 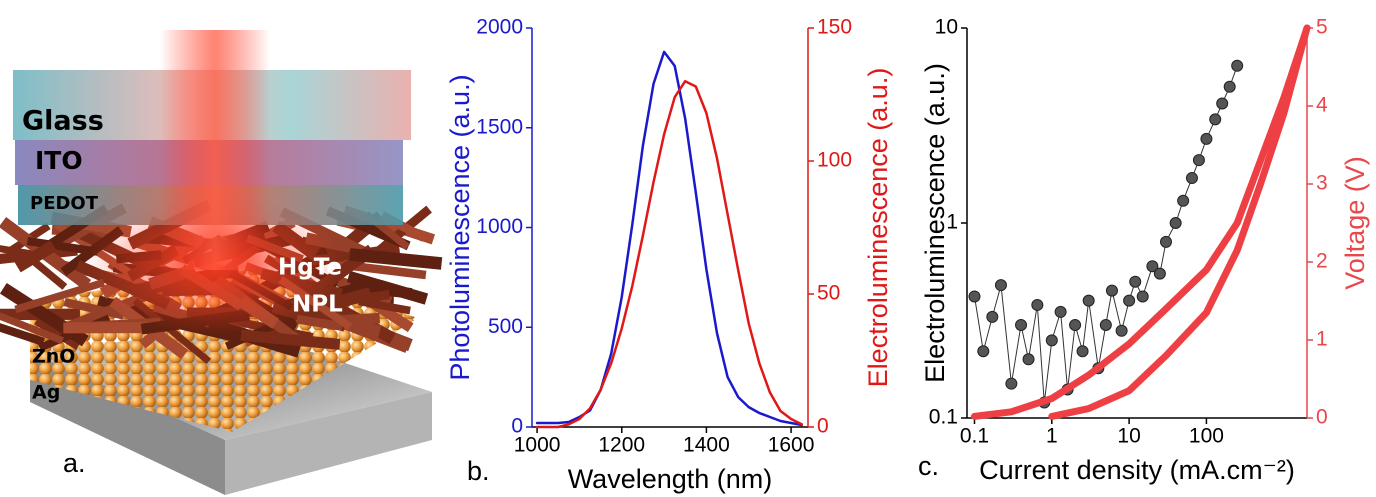 What do you see at coordinates (317, 305) in the screenshot?
I see `npl-label: NPL` at bounding box center [317, 305].